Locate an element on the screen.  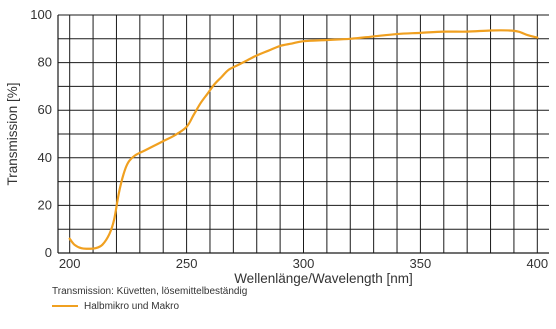
x-tick-label-300: 300 is located at coordinates (304, 263).